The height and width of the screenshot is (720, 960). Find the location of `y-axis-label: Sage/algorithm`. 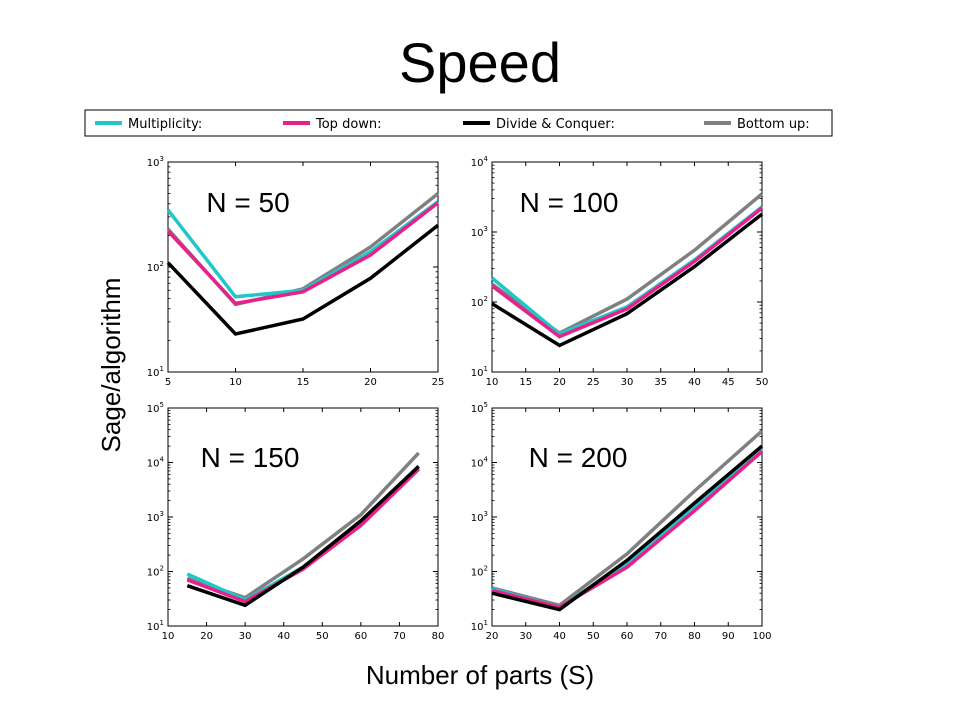

y-axis-label: Sage/algorithm is located at coordinates (111, 365).